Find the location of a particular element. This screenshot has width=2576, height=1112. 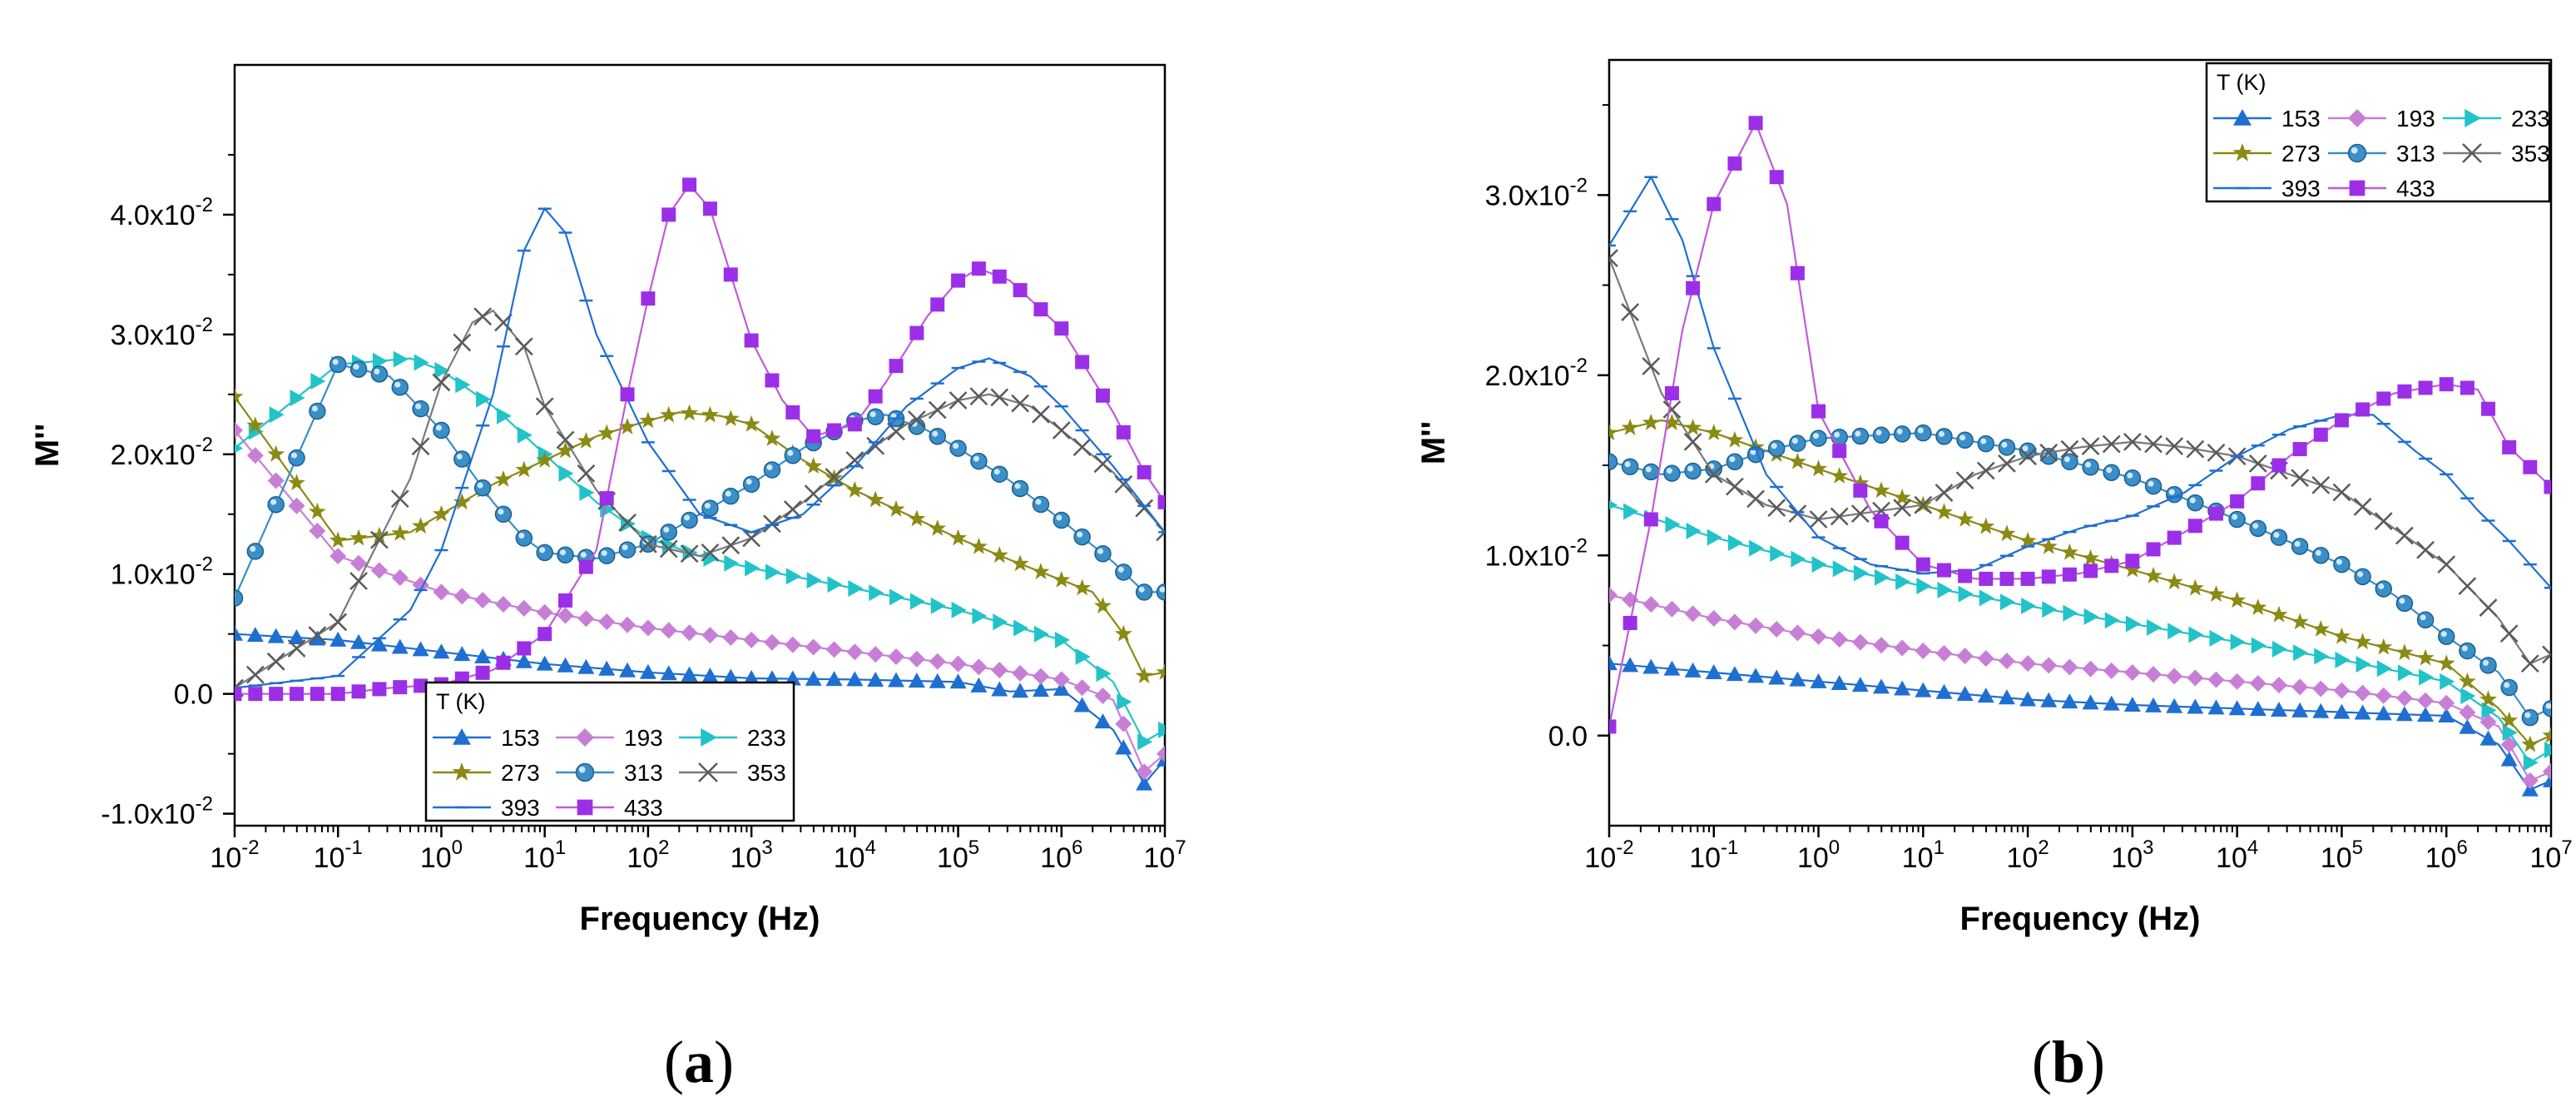

caption-b: (b) is located at coordinates (2068, 1062).